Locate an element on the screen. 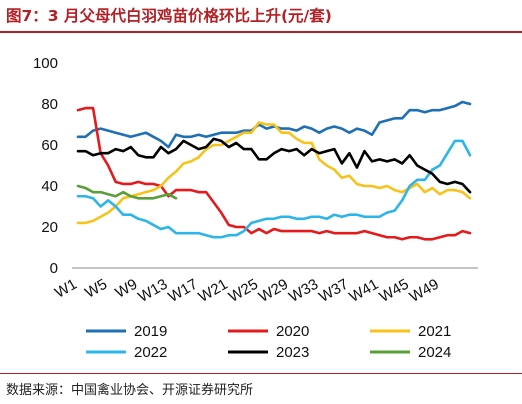  legend-label-2020: 2020 is located at coordinates (292, 331).